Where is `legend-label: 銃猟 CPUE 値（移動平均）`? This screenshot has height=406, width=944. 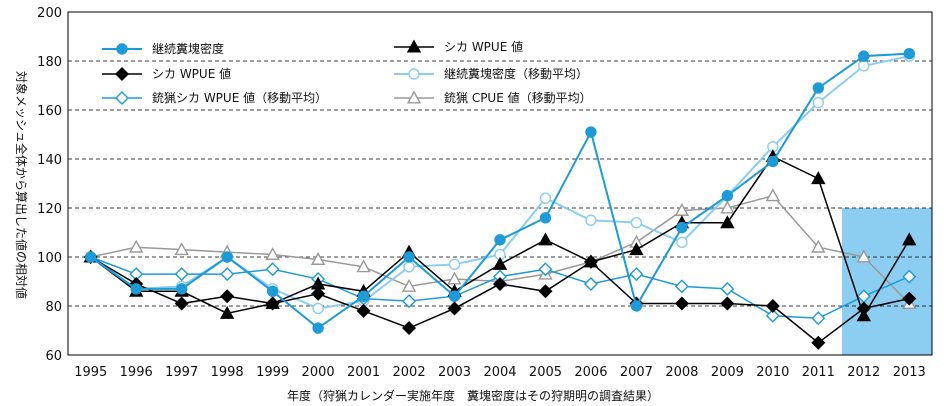
legend-label: 銃猟 CPUE 値（移動平均） is located at coordinates (518, 97).